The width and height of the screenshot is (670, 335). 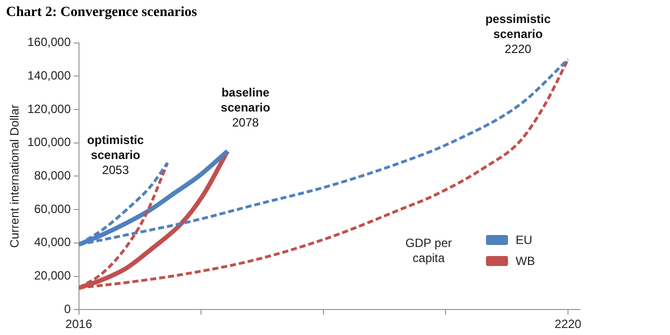 What do you see at coordinates (49, 75) in the screenshot?
I see `y-tick-label: 140,000` at bounding box center [49, 75].